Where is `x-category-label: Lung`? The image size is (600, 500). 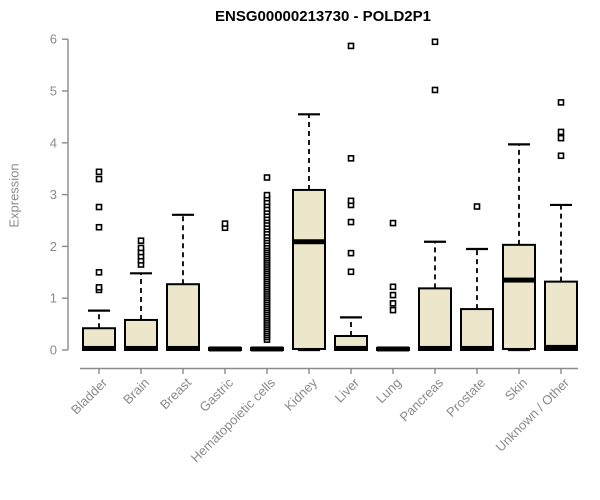
x-category-label: Lung is located at coordinates (388, 390).